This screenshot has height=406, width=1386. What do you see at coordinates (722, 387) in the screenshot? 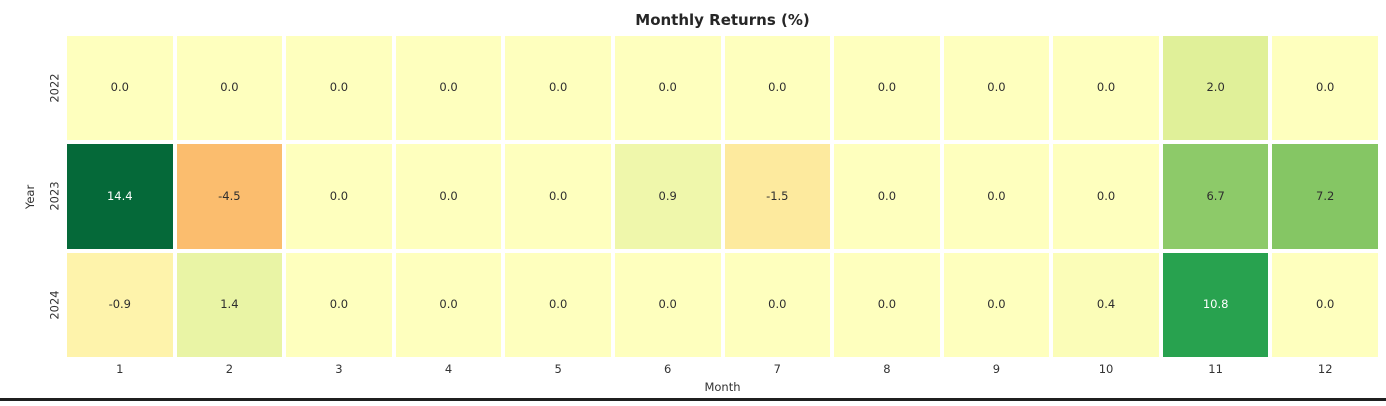
I see `x-axis-label: Month` at bounding box center [722, 387].